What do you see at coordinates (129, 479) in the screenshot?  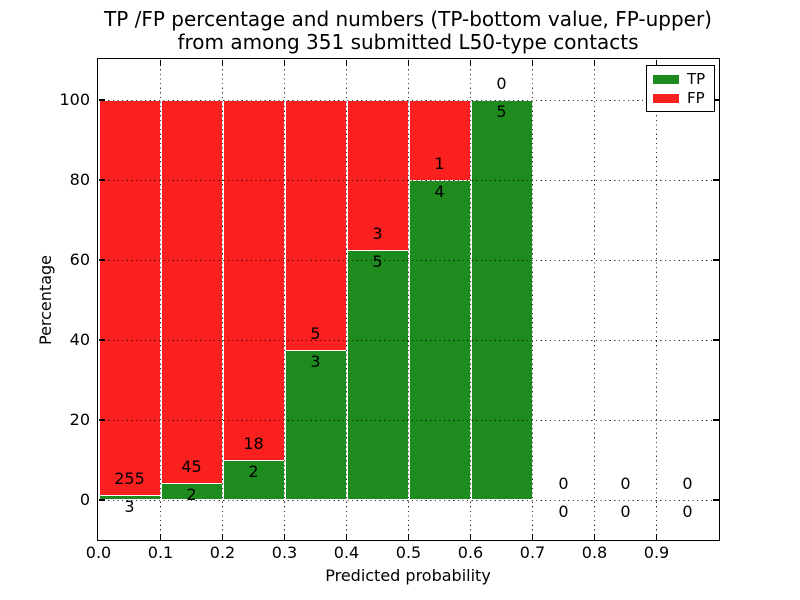 I see `fp-count-label: 255` at bounding box center [129, 479].